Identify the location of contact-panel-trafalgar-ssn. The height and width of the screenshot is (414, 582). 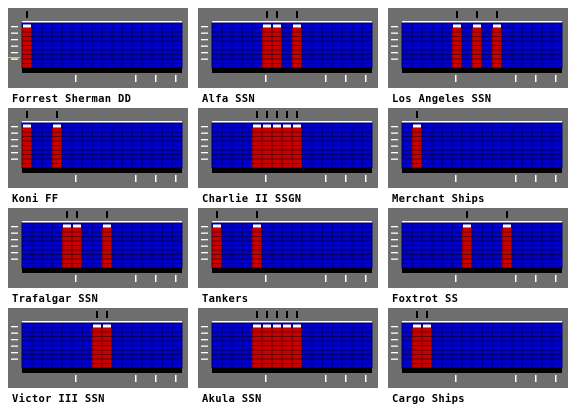
(98, 248).